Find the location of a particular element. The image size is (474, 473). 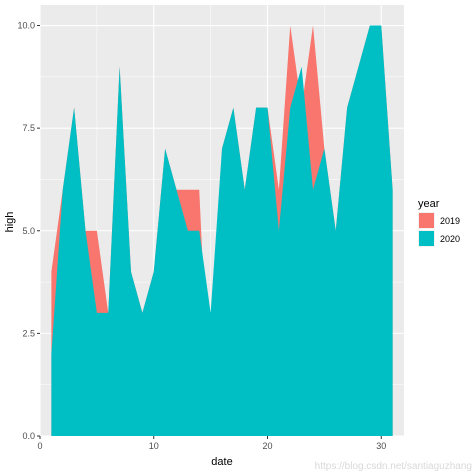

x-axis: 0 10 20 30 is located at coordinates (211, 443).